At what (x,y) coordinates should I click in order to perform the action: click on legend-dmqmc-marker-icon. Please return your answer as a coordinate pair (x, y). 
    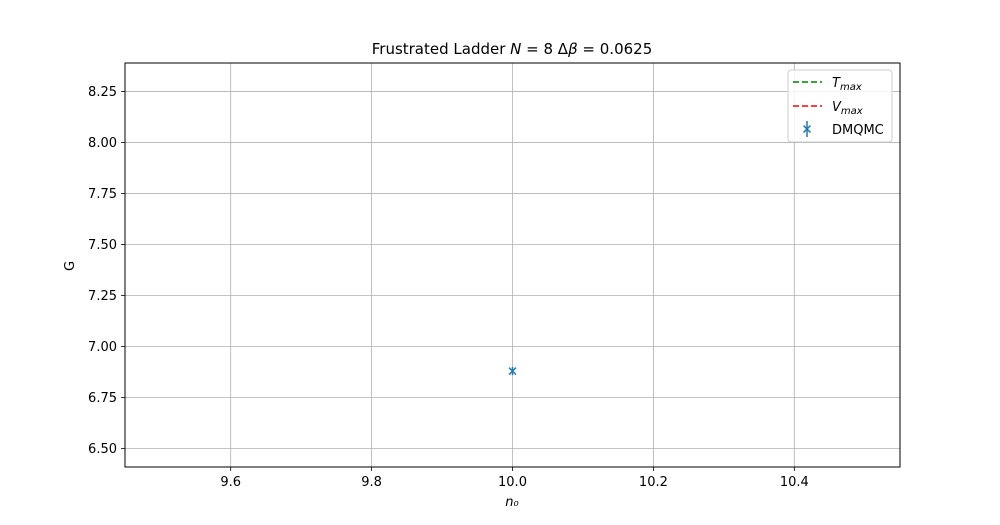
    Looking at the image, I should click on (807, 129).